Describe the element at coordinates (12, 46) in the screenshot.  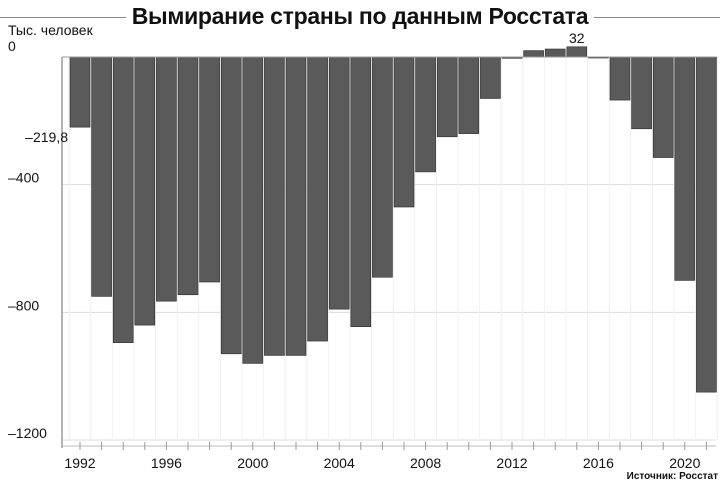
I see `y-tick-label: 0` at that location.